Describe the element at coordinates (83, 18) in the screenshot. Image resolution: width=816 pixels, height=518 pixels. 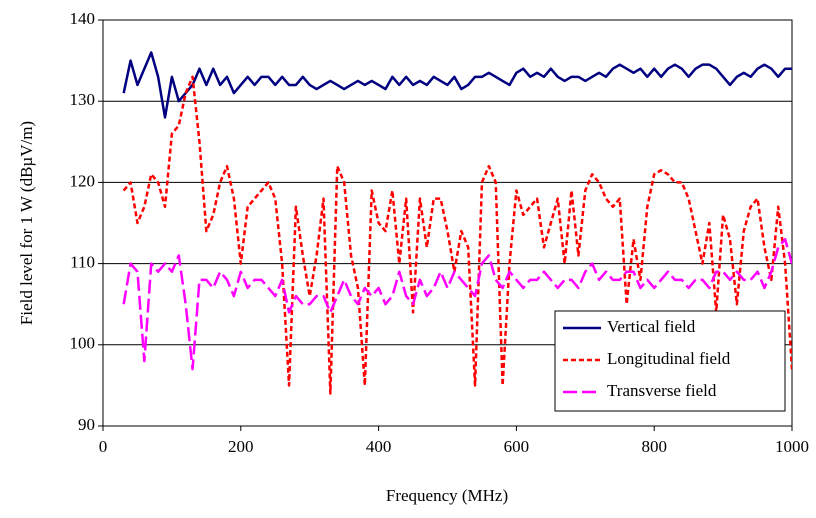
I see `y-tick-label: 140` at that location.